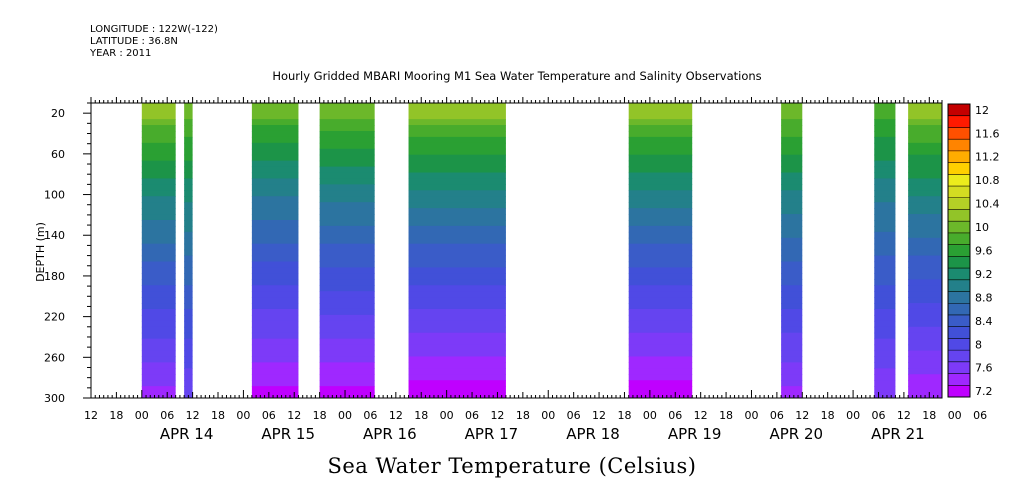 This screenshot has width=1009, height=504. I want to click on x-hour-label: 06, so click(980, 415).